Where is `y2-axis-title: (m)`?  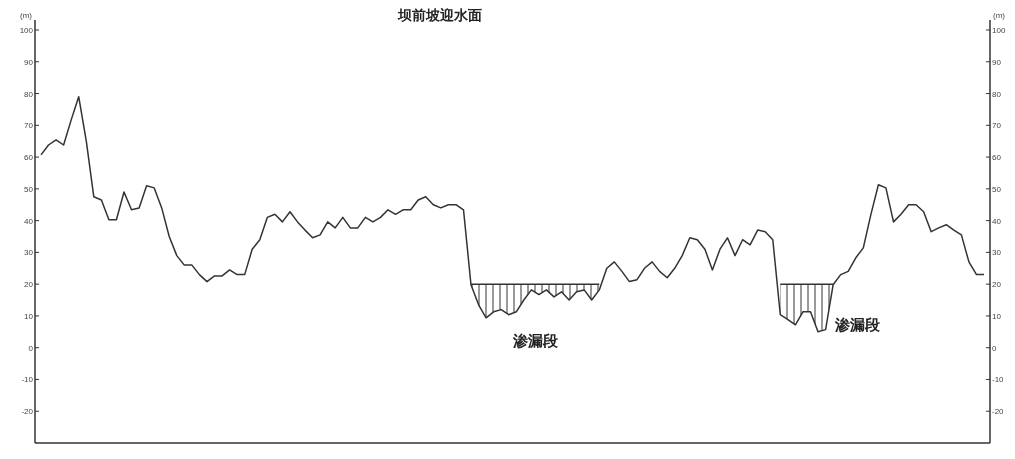 y2-axis-title: (m) is located at coordinates (999, 15).